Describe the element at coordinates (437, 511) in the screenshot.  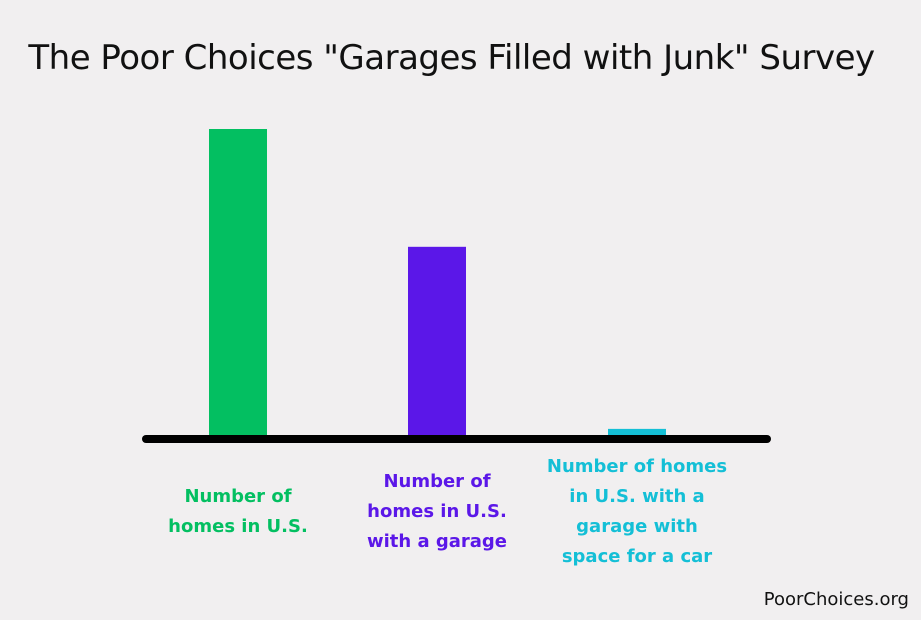
I see `category-label-2: Number of homes in U.S. with a garage` at that location.